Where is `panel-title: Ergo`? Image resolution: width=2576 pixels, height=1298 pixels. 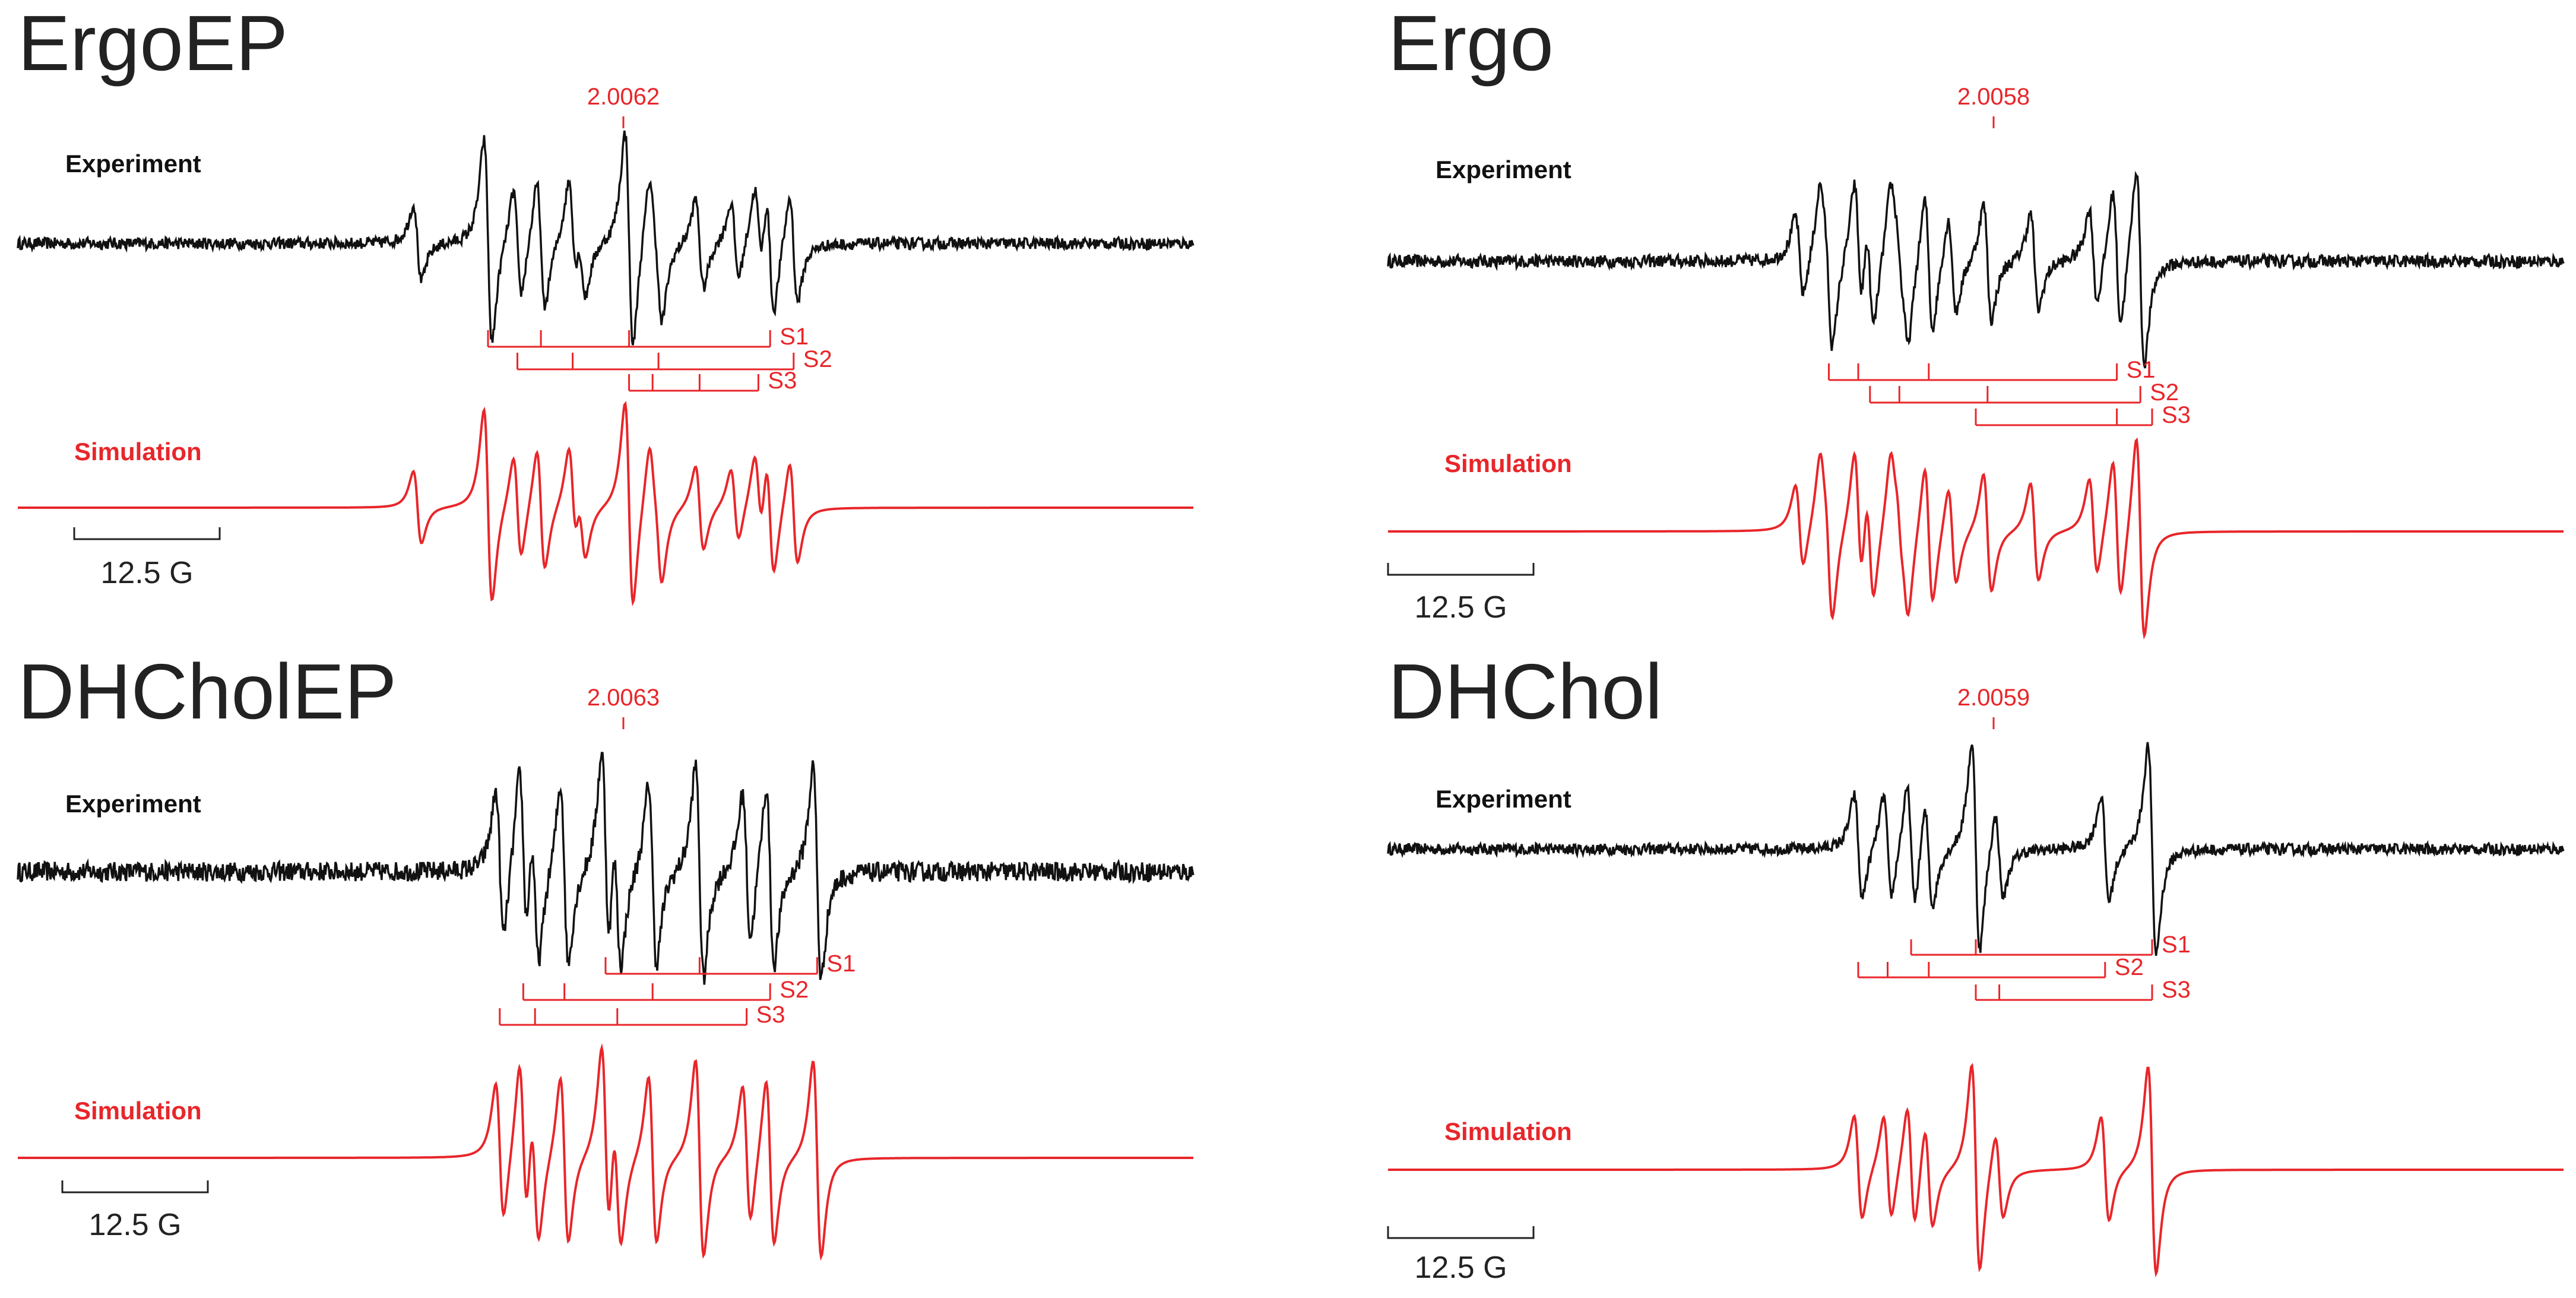
panel-title: Ergo is located at coordinates (1471, 43).